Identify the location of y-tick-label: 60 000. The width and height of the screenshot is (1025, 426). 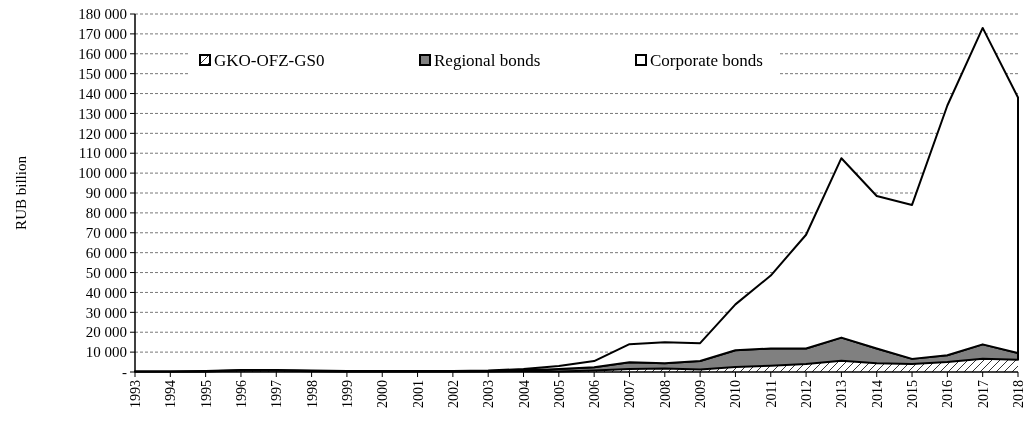
(106, 252).